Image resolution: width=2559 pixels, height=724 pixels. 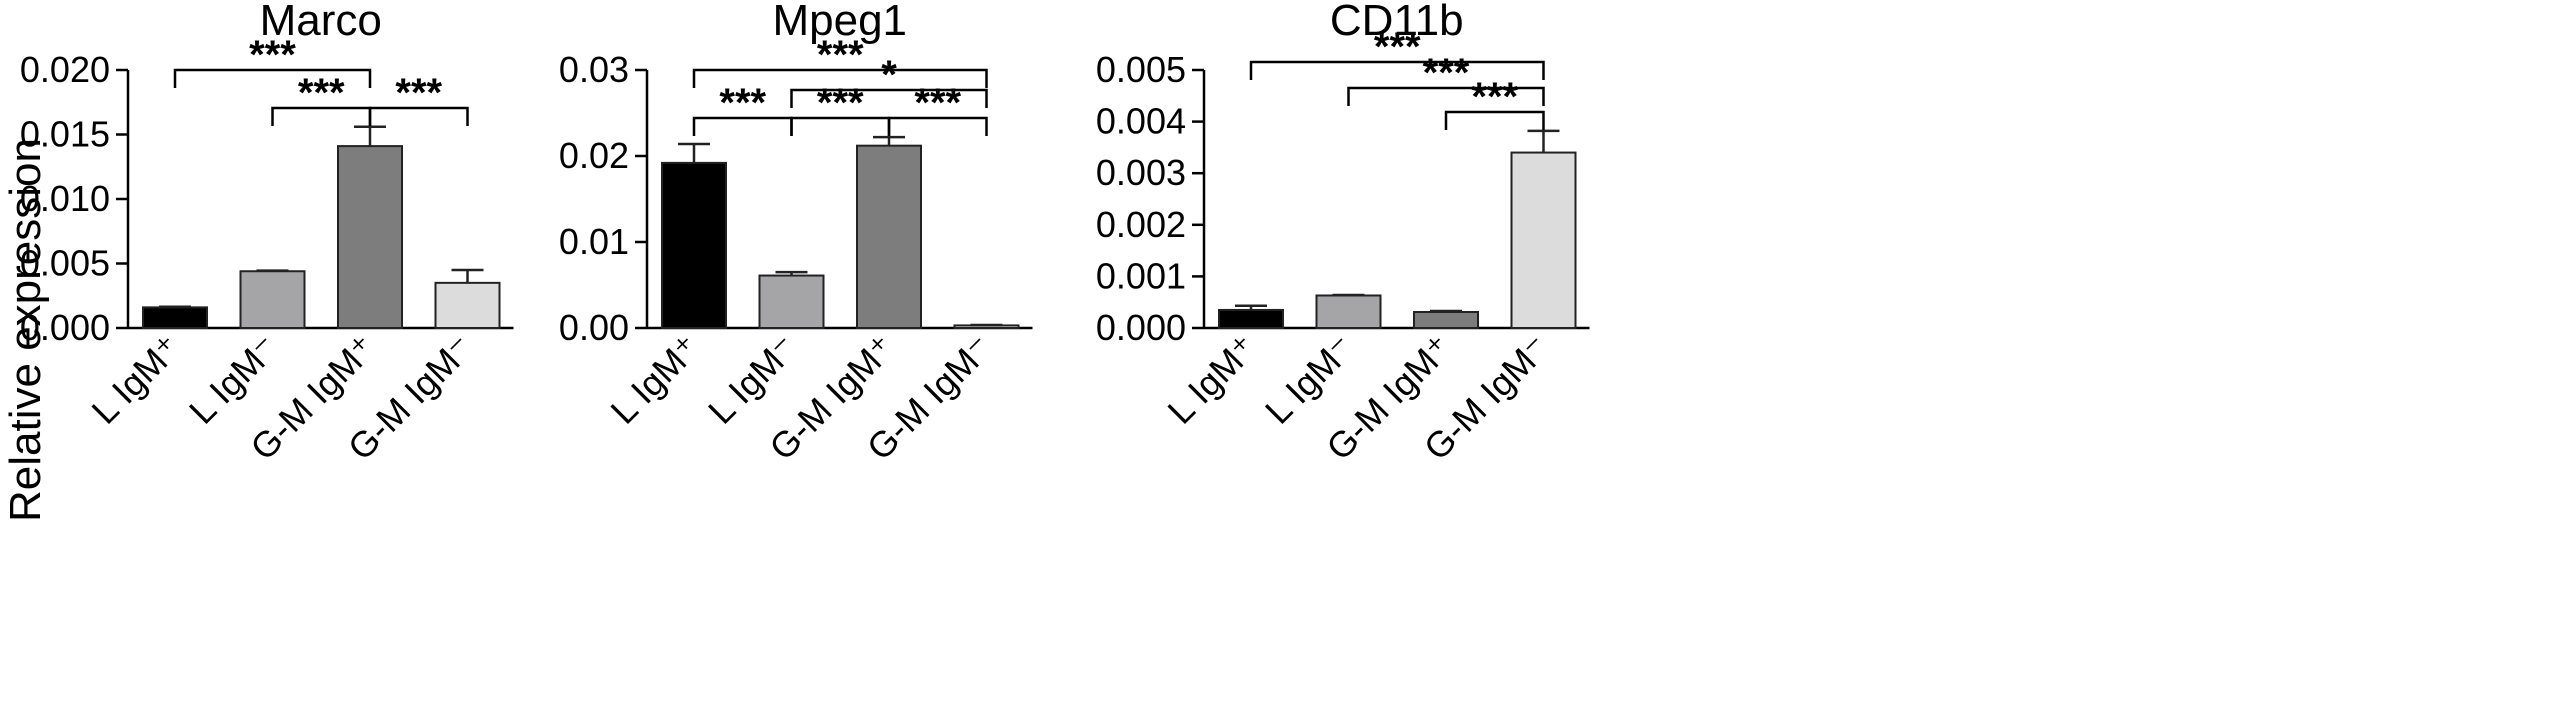 I want to click on chart-title: CD11b, so click(x=1397, y=22).